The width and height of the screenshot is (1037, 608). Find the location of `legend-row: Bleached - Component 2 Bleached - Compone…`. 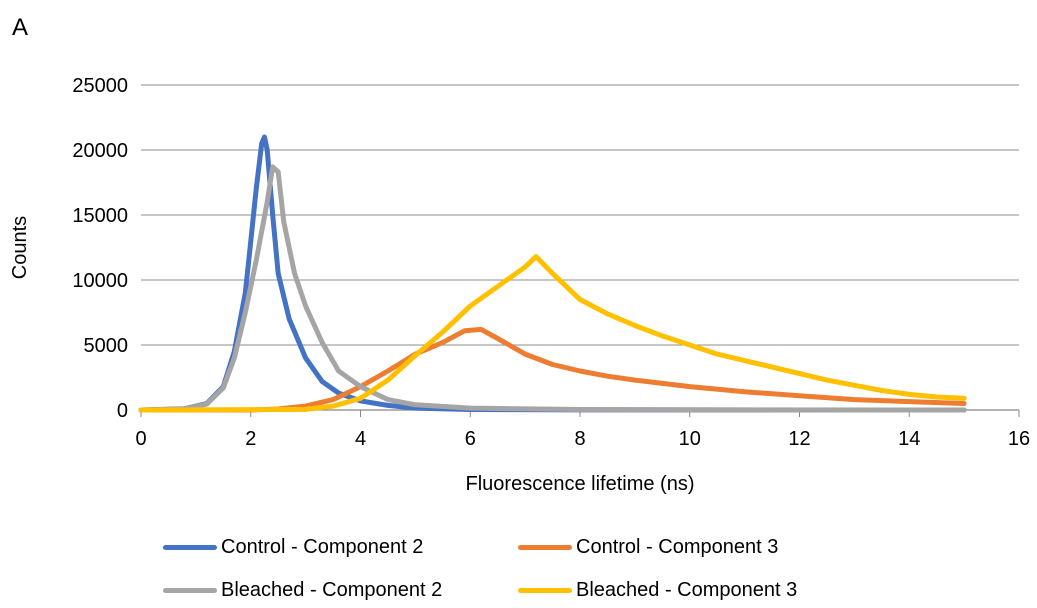

legend-row: Bleached - Component 2 Bleached - Compone… is located at coordinates (480, 590).